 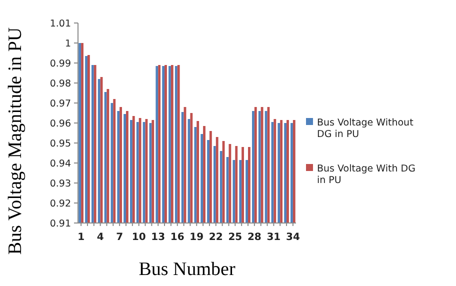 I want to click on x-tick-label: 16, so click(x=177, y=237).